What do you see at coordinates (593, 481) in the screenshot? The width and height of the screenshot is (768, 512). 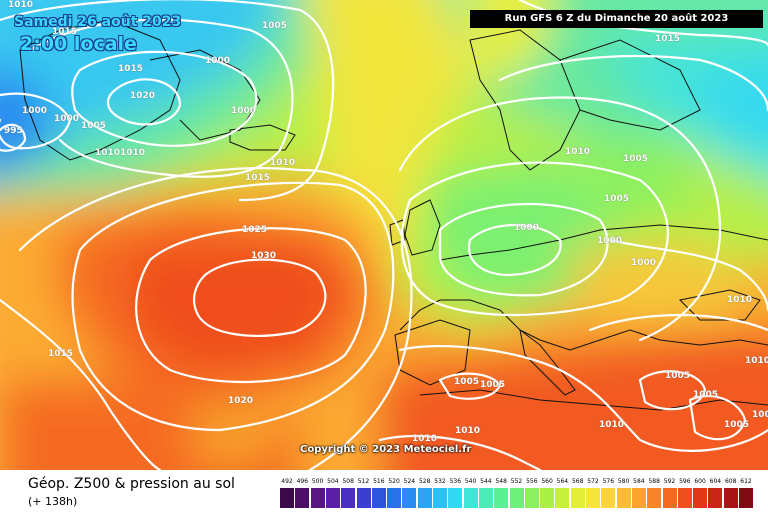 I see `legend-tick: 572` at bounding box center [593, 481].